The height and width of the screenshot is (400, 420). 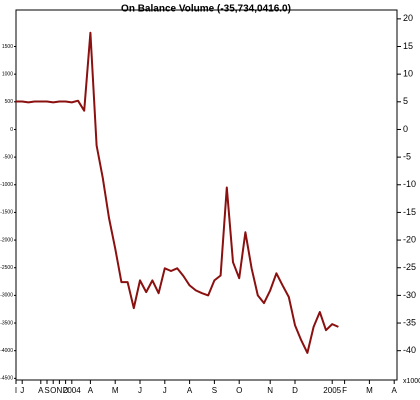 What do you see at coordinates (7, 47) in the screenshot?
I see `y2-tick-label: 1500` at bounding box center [7, 47].